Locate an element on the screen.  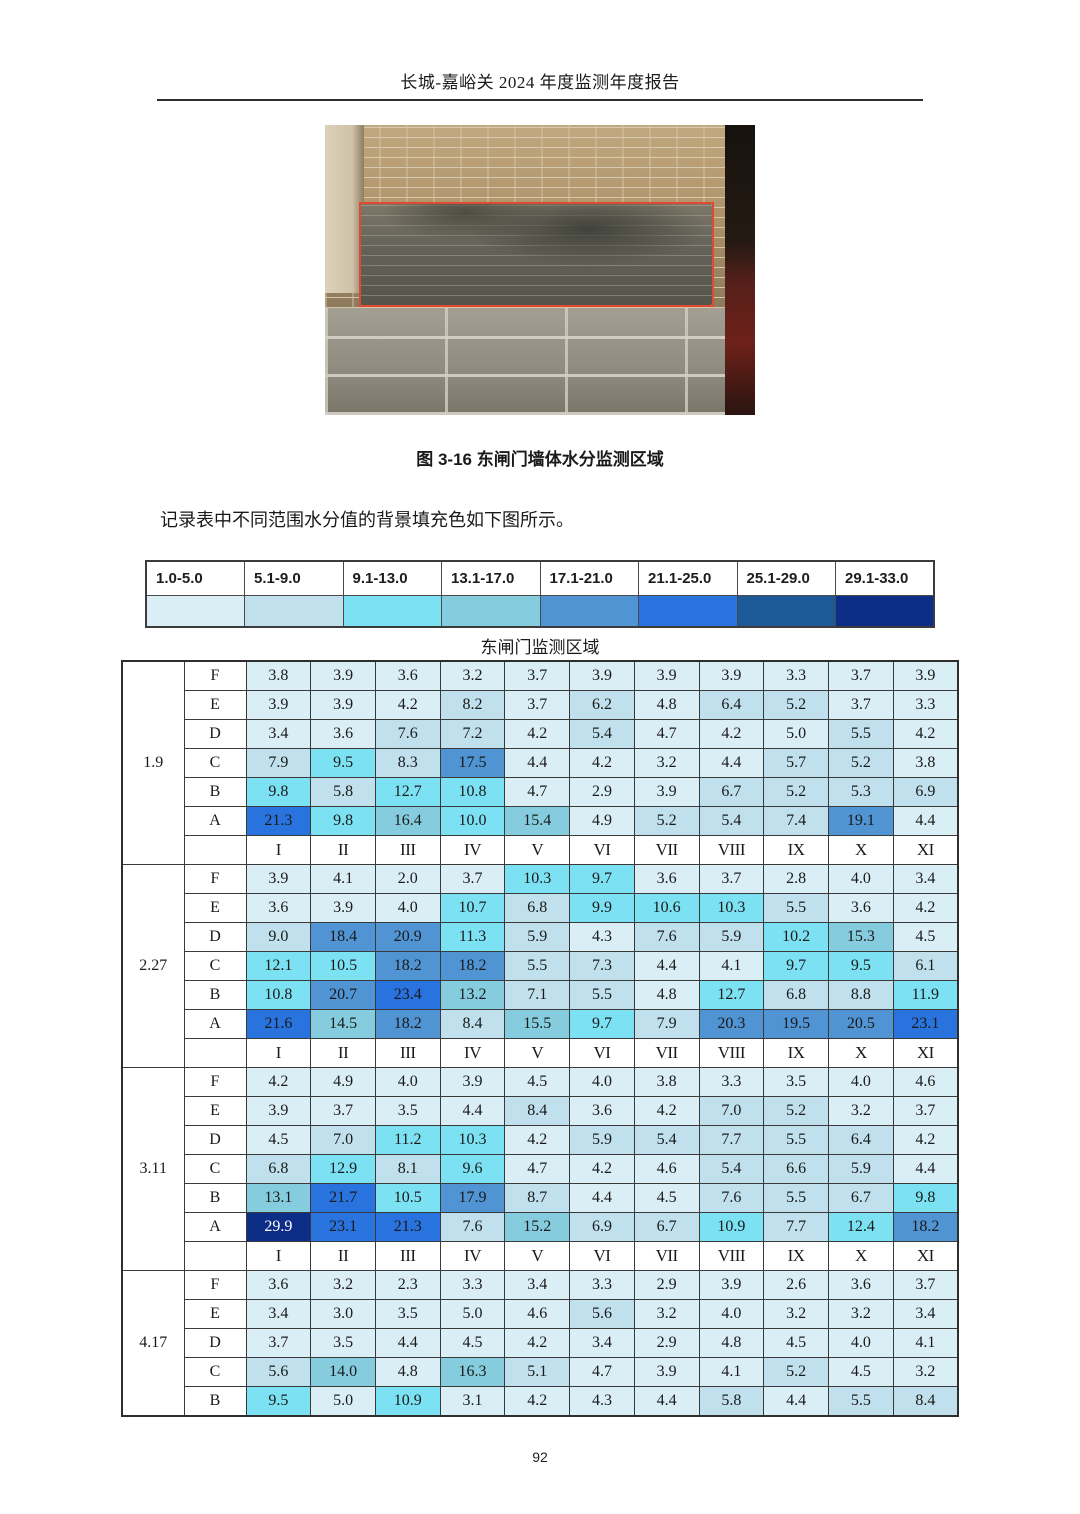
moisture-cell: 16.3 is located at coordinates (472, 1372).